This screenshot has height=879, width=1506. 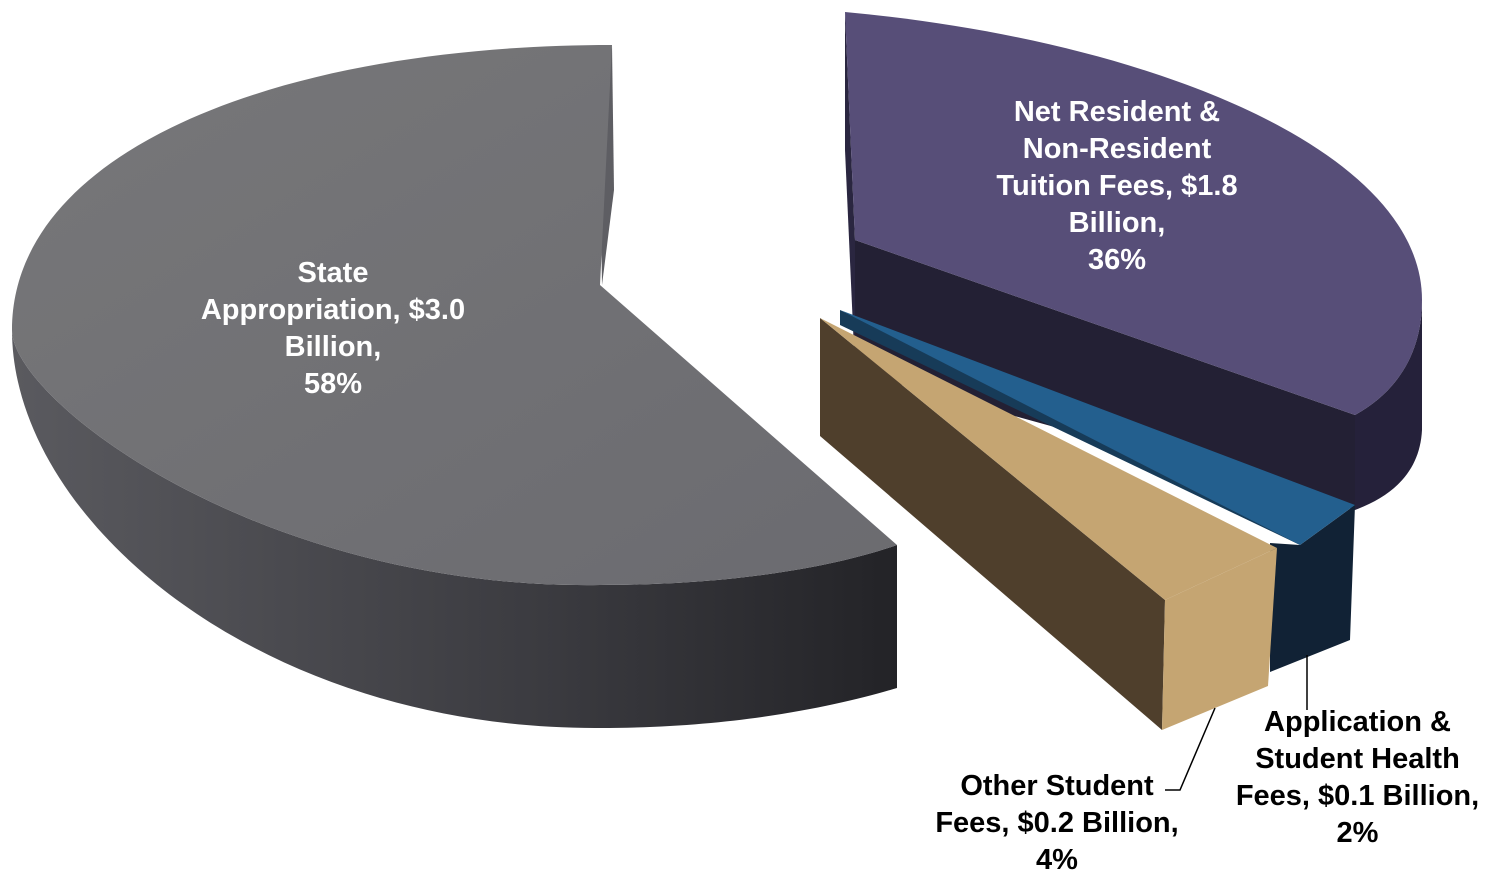 I want to click on slice-application-health-fees, so click(x=1097, y=491).